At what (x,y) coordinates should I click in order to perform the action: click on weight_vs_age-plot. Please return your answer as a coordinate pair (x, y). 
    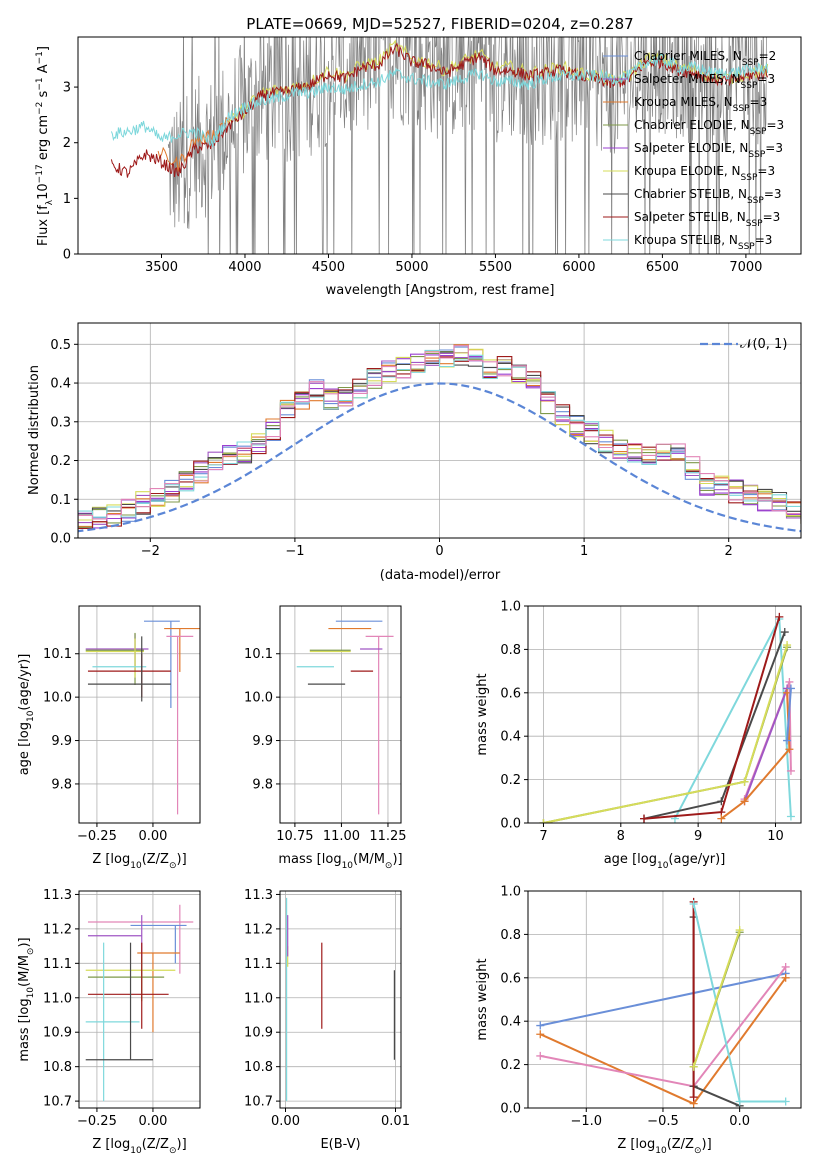
    Looking at the image, I should click on (667, 717).